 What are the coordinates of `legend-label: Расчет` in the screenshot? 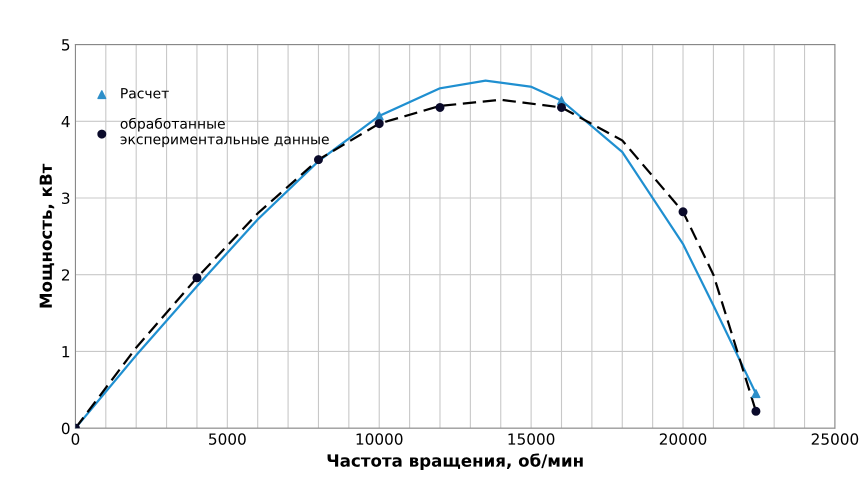 It's located at (145, 93).